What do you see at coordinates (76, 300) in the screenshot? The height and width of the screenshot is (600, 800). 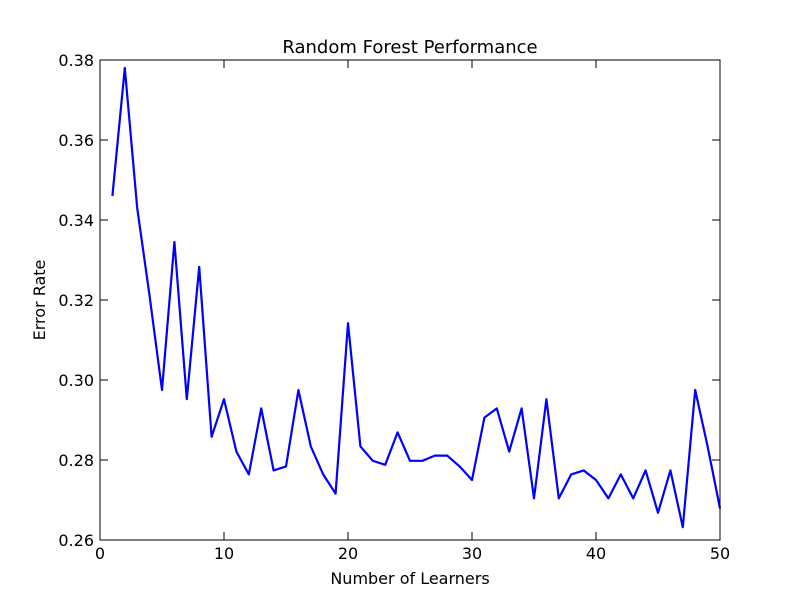 I see `y-tick-label: 0.32` at bounding box center [76, 300].